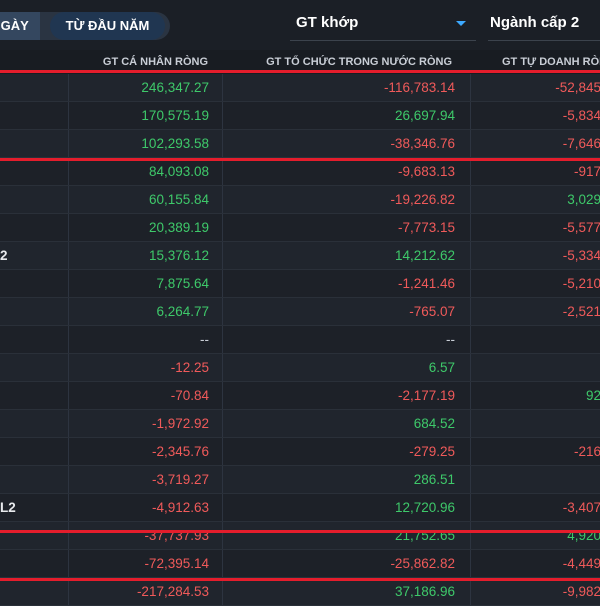 Image resolution: width=600 pixels, height=606 pixels. I want to click on period-segmented-control: NGÀY TỪ ĐẦU NĂM, so click(85, 26).